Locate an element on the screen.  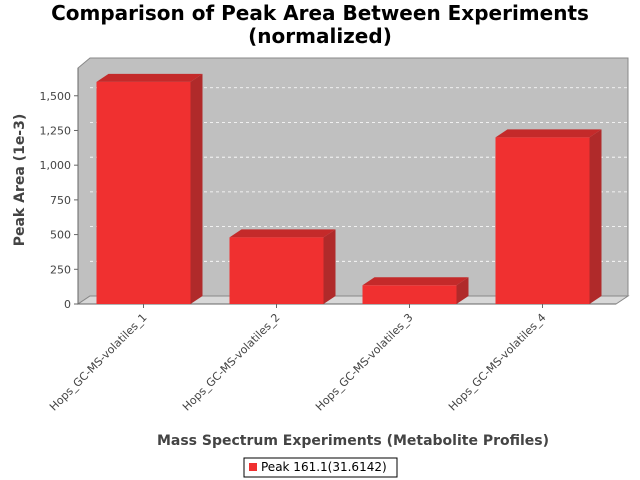
chart-subtitle: (normalized) is located at coordinates (320, 36).